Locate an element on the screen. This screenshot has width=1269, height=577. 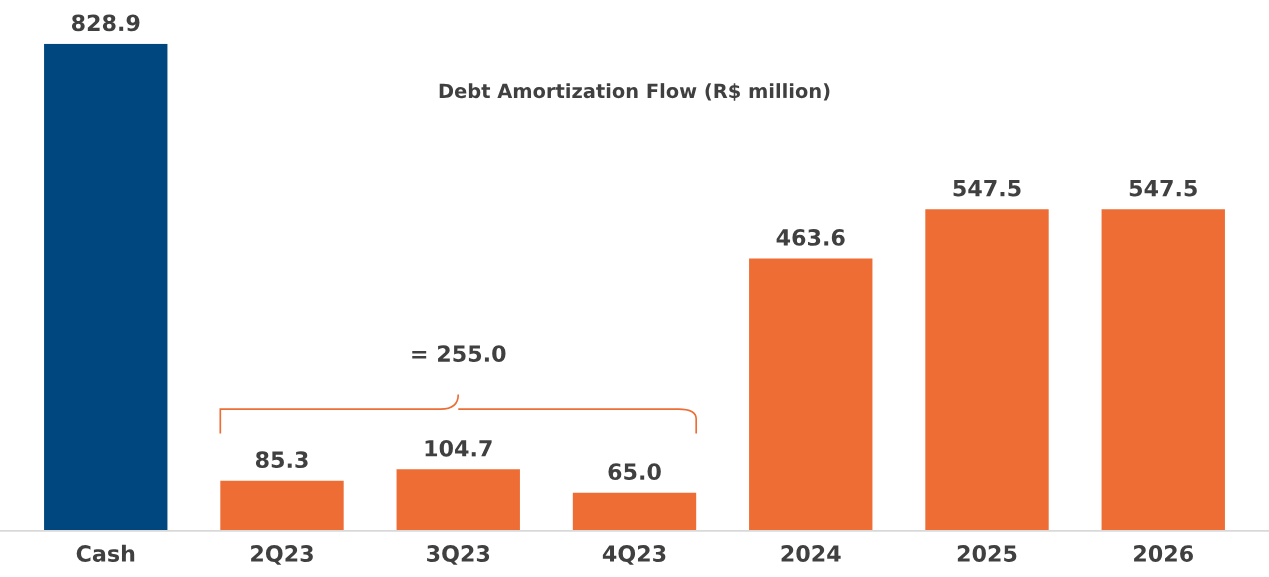
x-tick-label: 3Q23 is located at coordinates (458, 555).